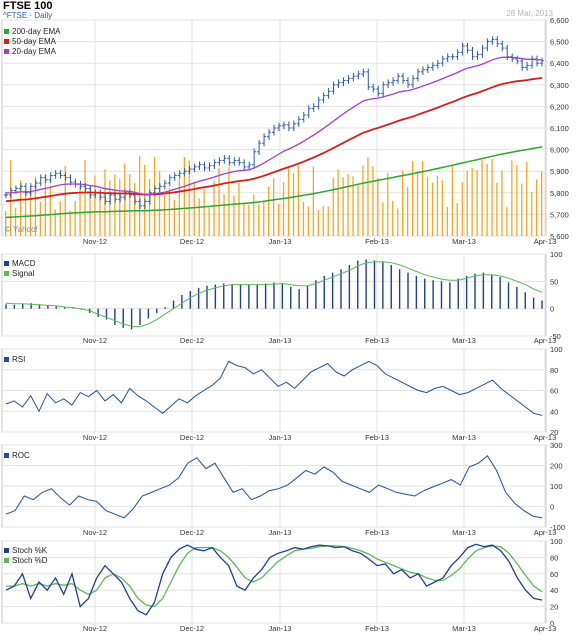 The height and width of the screenshot is (637, 584). Describe the element at coordinates (192, 437) in the screenshot. I see `xtick-rsi: Dec-12` at that location.